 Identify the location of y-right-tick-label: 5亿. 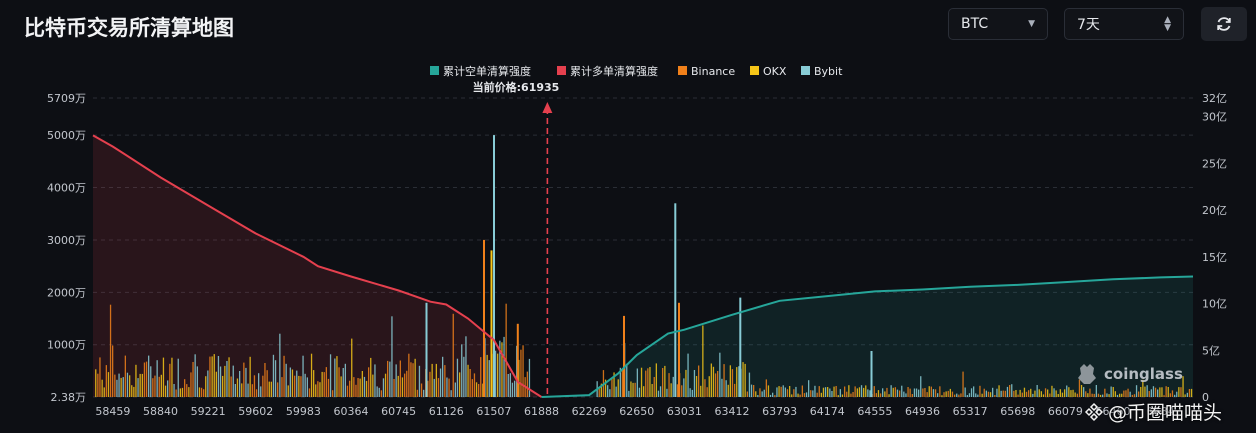
(1211, 350).